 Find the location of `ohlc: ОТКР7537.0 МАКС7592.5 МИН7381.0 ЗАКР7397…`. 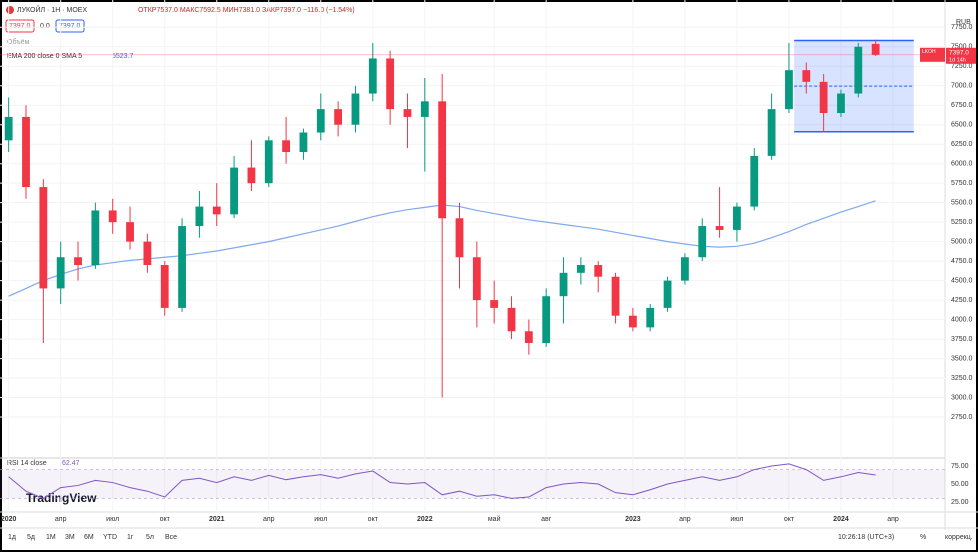

ohlc: ОТКР7537.0 МАКС7592.5 МИН7381.0 ЗАКР7397… is located at coordinates (246, 10).